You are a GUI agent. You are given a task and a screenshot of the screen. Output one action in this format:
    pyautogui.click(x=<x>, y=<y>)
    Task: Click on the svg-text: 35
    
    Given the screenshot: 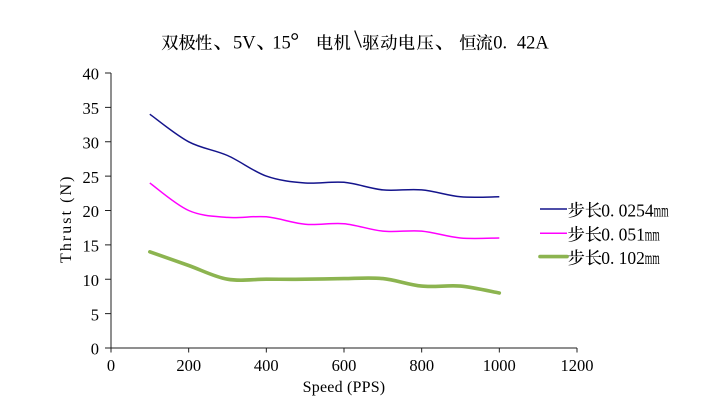 What is the action you would take?
    pyautogui.click(x=91, y=108)
    